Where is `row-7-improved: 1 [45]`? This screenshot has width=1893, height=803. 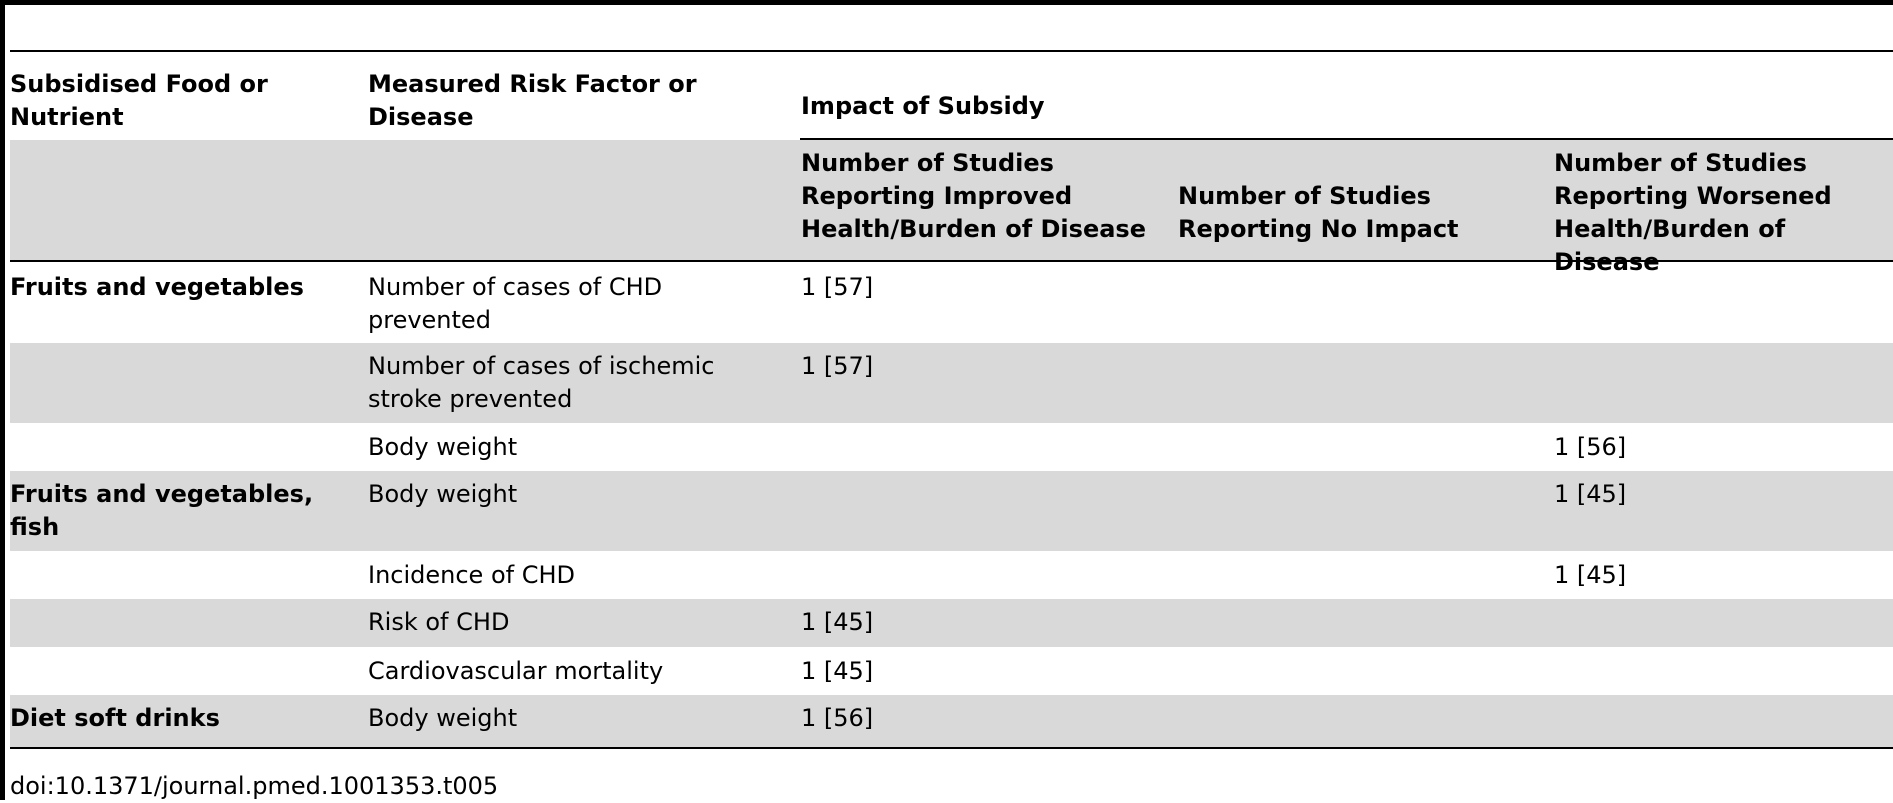 row-7-improved: 1 [45] is located at coordinates (837, 671).